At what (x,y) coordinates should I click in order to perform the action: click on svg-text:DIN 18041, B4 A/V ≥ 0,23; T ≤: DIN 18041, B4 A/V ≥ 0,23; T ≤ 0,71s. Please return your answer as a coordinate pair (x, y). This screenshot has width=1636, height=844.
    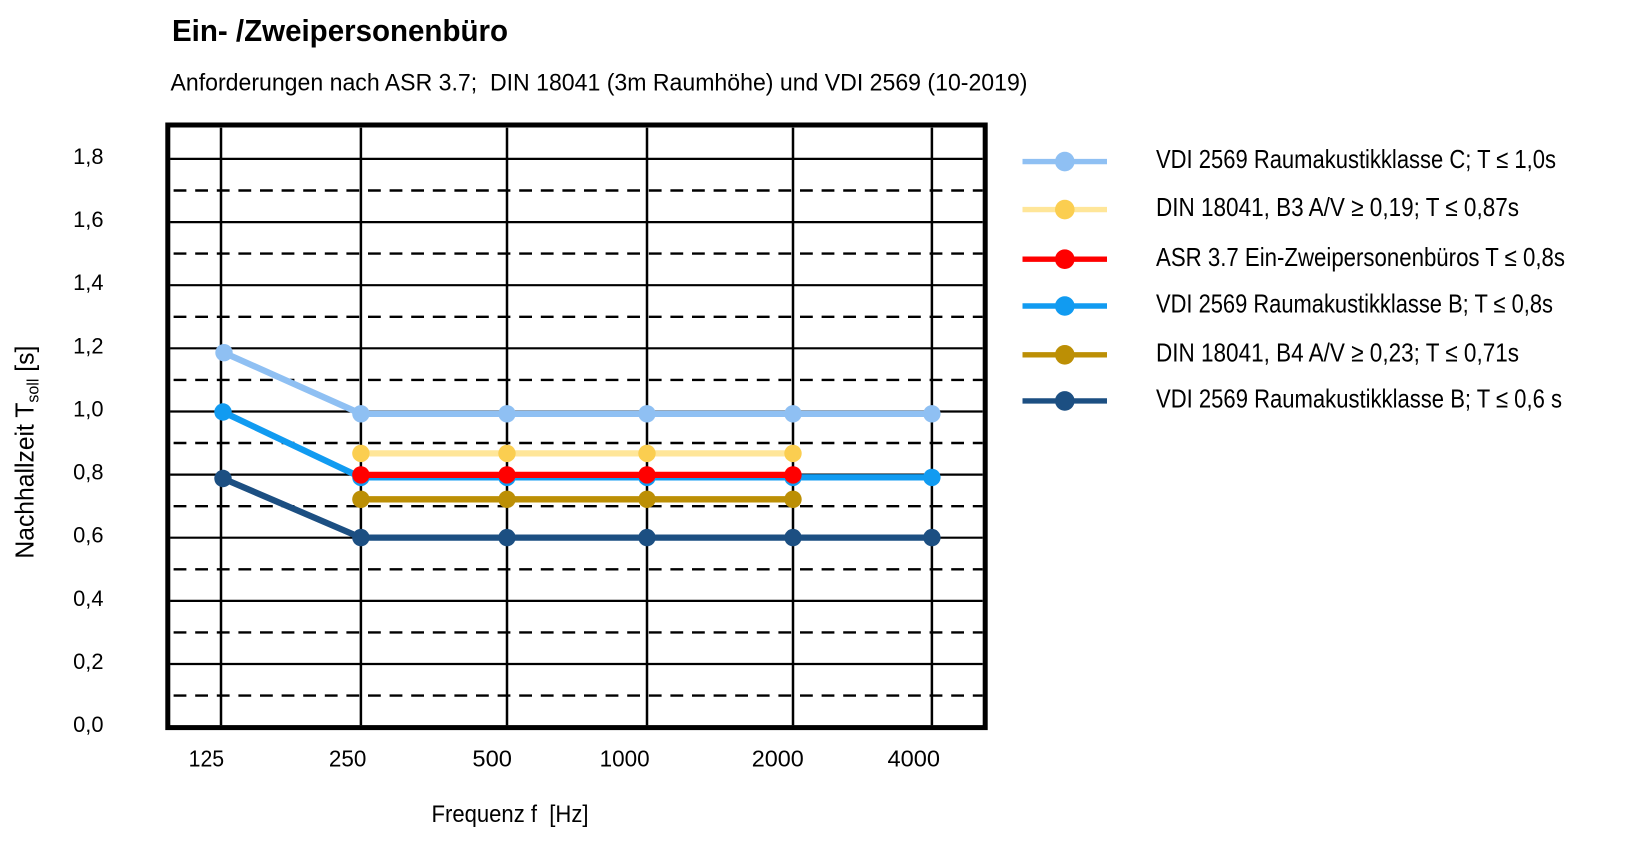
    Looking at the image, I should click on (1337, 352).